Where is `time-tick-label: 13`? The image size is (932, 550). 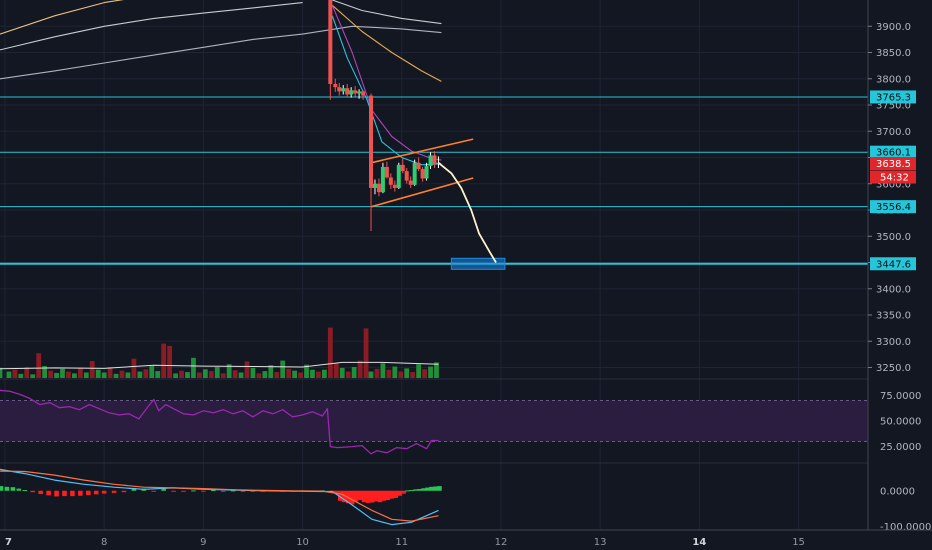
time-tick-label: 13 is located at coordinates (600, 542).